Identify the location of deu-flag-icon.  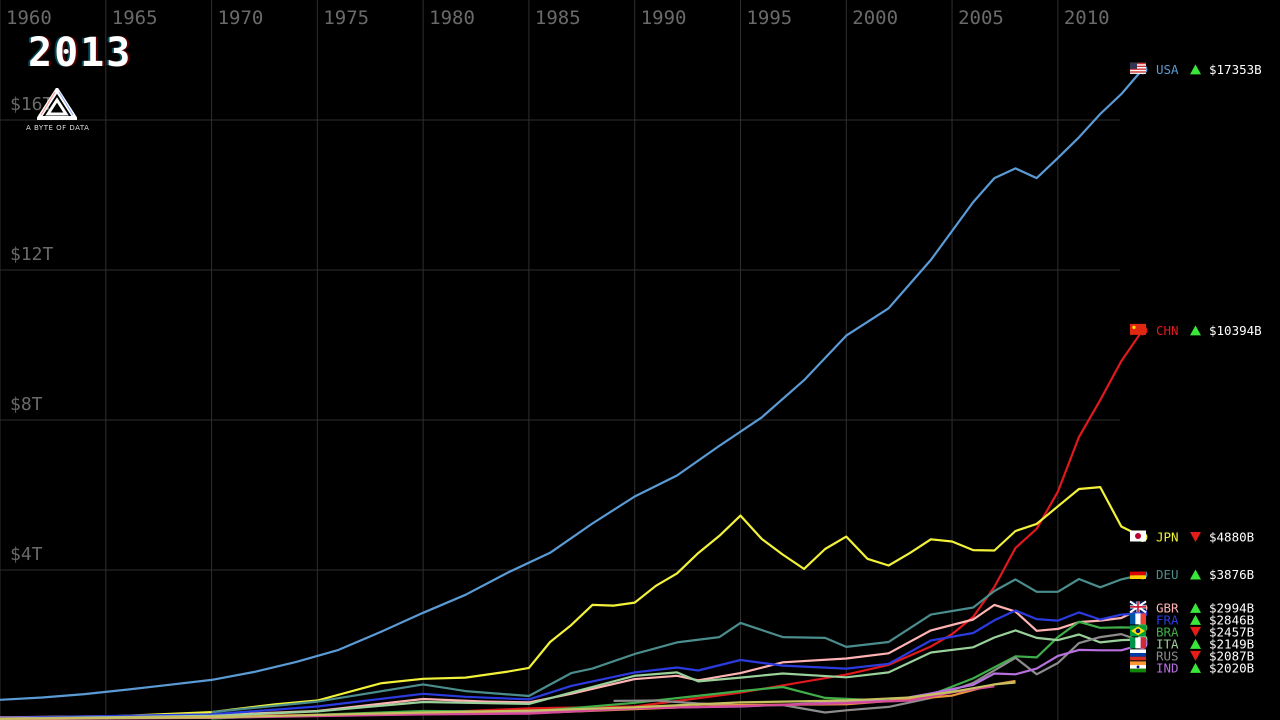
(1138, 573).